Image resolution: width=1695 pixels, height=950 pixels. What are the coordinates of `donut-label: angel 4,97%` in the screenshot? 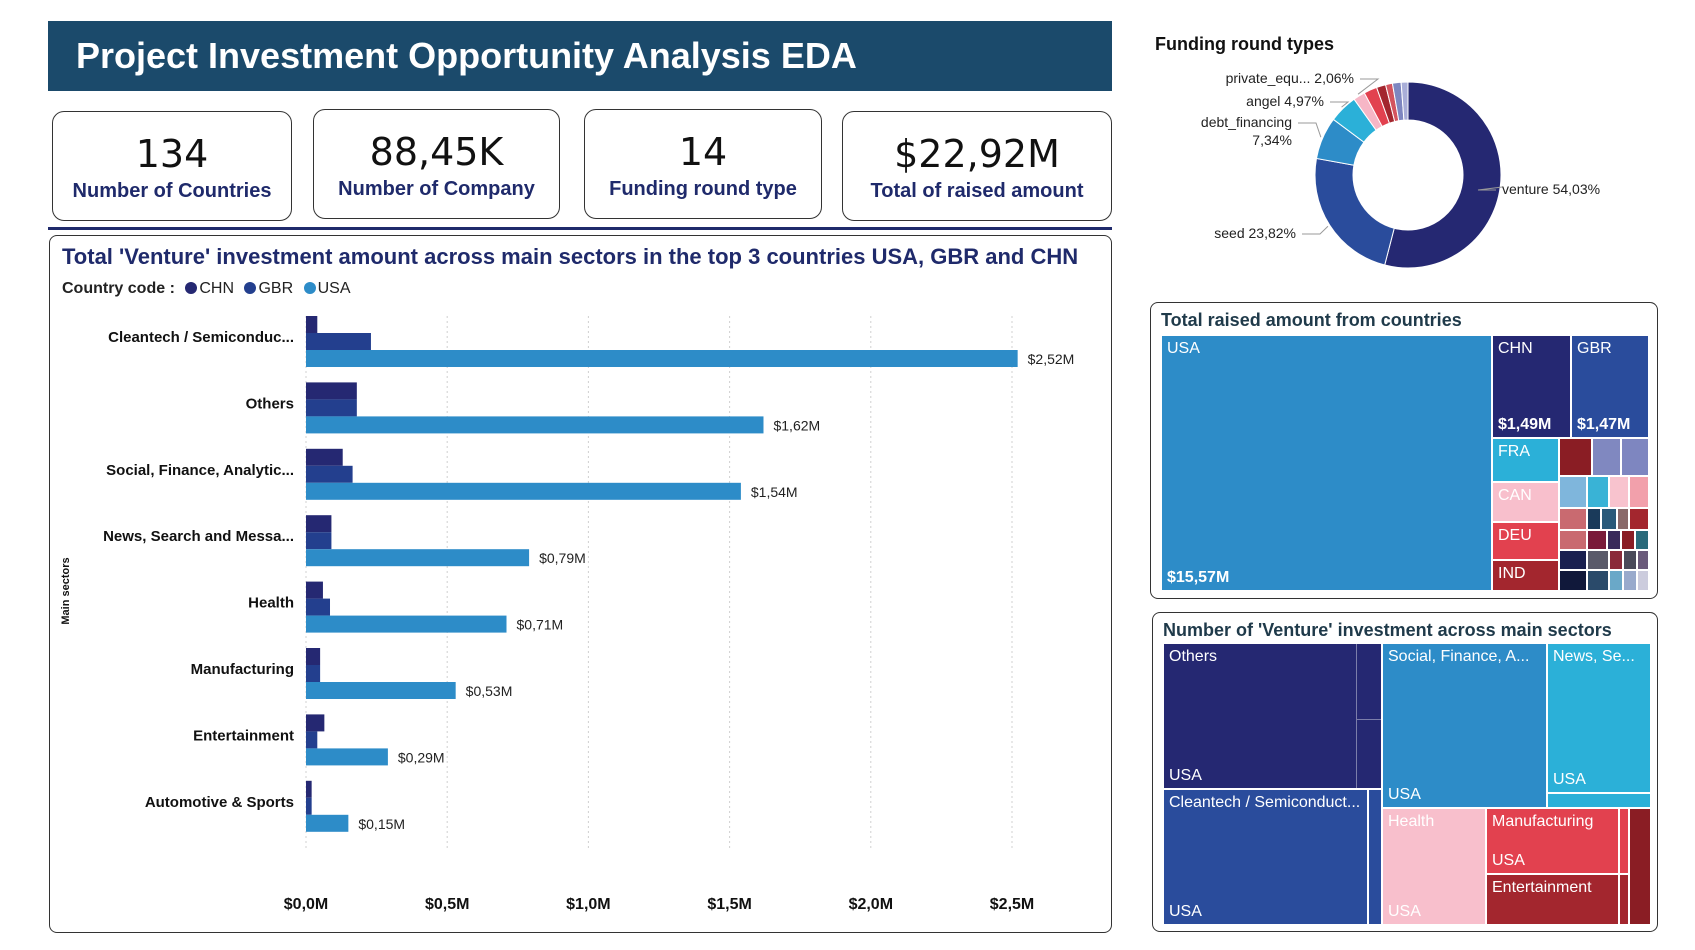 It's located at (1285, 101).